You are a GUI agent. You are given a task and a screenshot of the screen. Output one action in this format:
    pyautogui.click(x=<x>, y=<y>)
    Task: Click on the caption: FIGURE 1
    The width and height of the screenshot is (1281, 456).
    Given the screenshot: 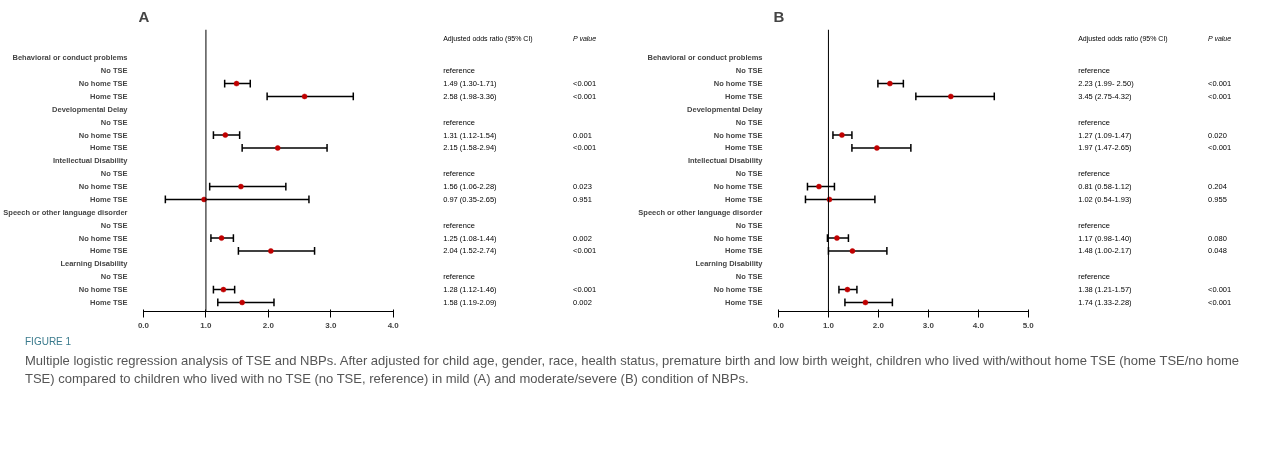 What is the action you would take?
    pyautogui.click(x=49, y=342)
    